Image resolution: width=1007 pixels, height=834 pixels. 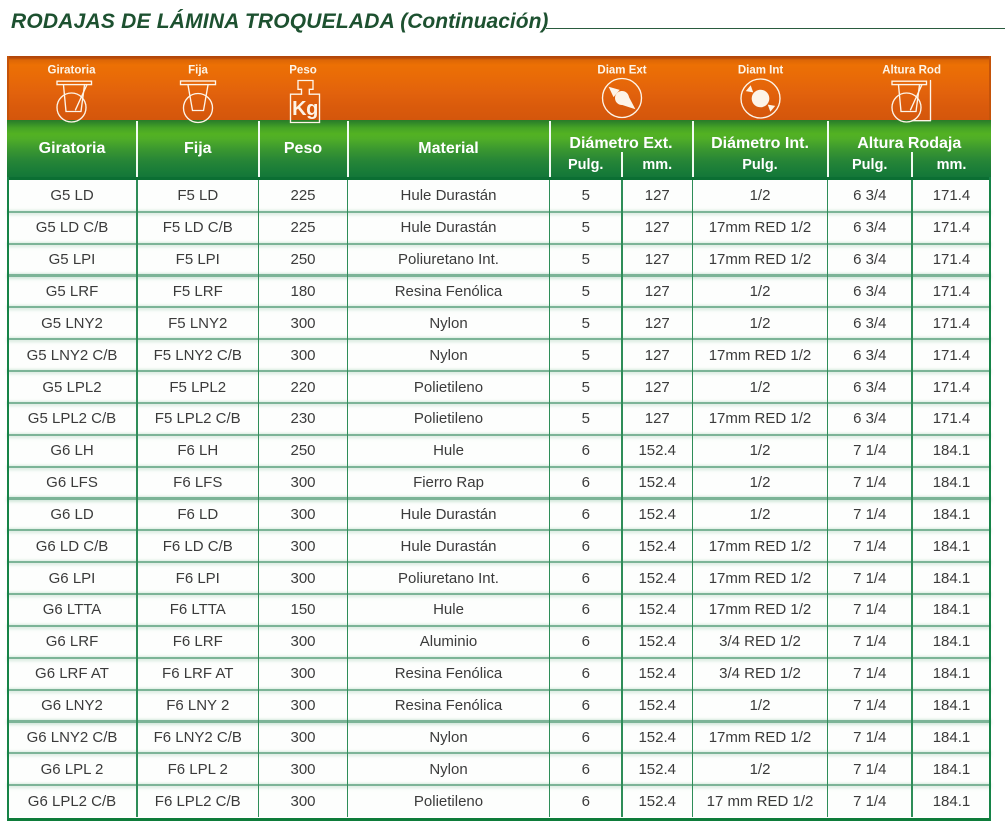 What do you see at coordinates (761, 71) in the screenshot?
I see `svg-text: Diam Int` at bounding box center [761, 71].